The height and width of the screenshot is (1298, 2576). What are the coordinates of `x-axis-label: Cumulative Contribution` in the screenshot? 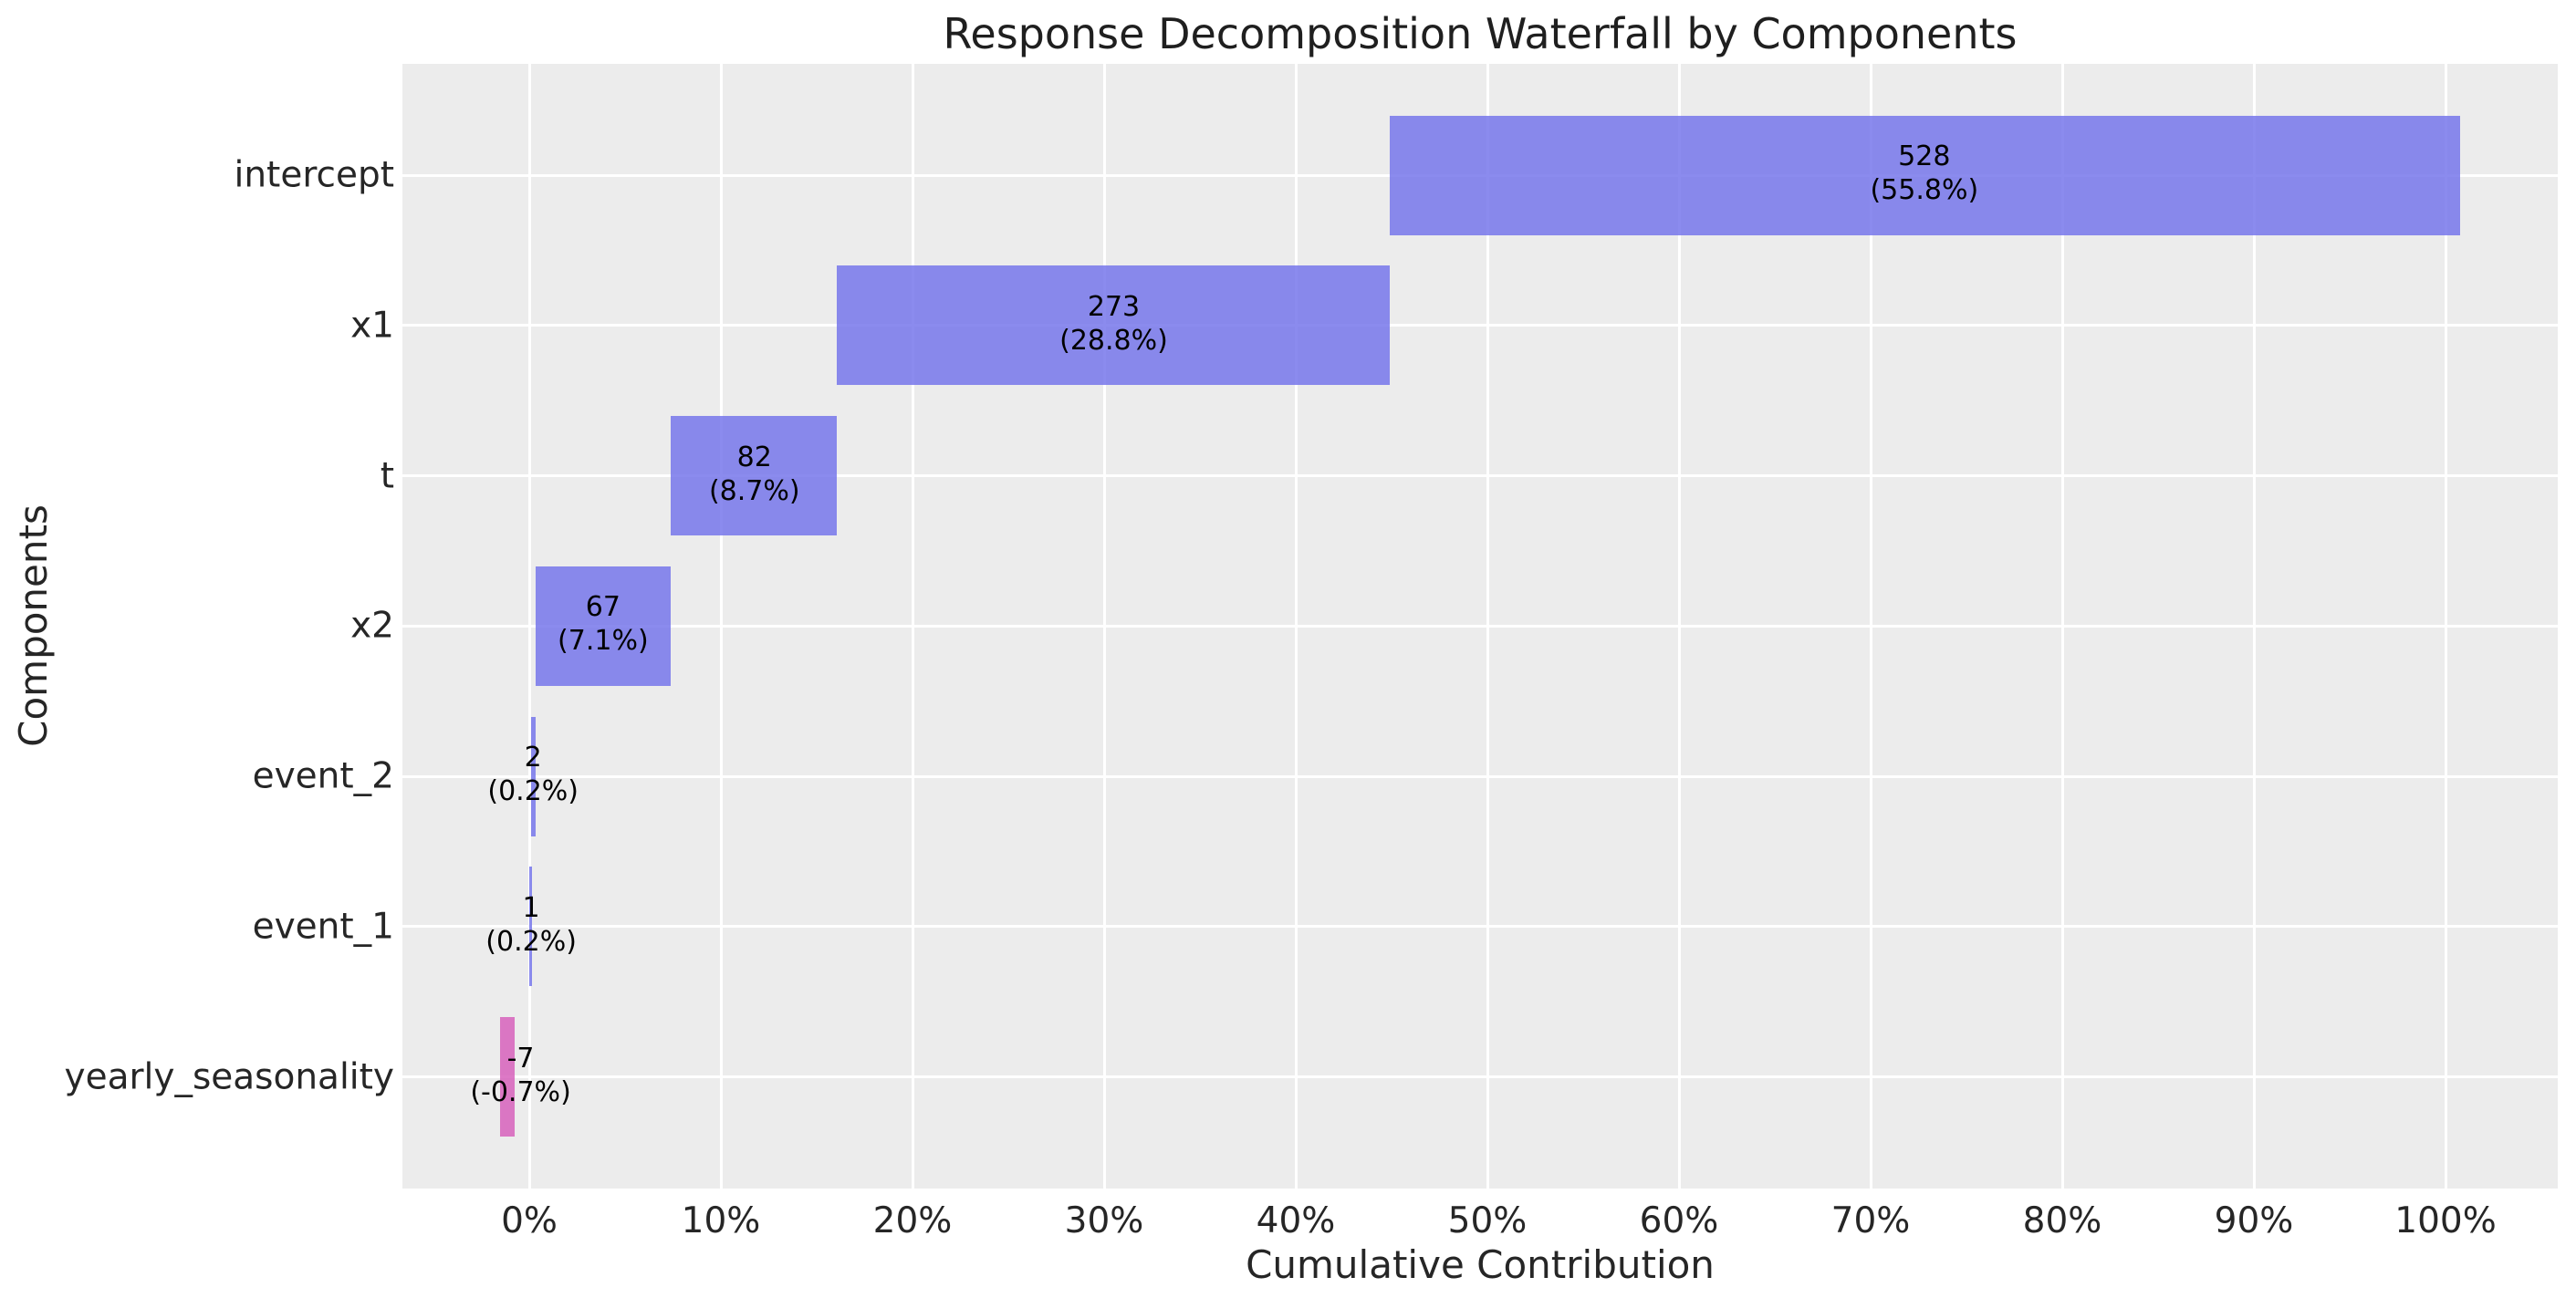 It's located at (1480, 1264).